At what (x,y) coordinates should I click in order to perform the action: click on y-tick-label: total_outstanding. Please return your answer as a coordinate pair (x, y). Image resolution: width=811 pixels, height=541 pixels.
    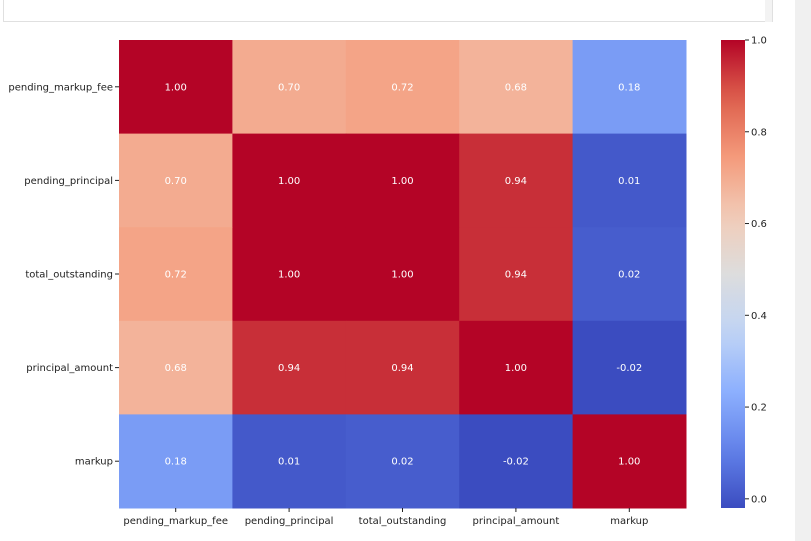
    Looking at the image, I should click on (69, 275).